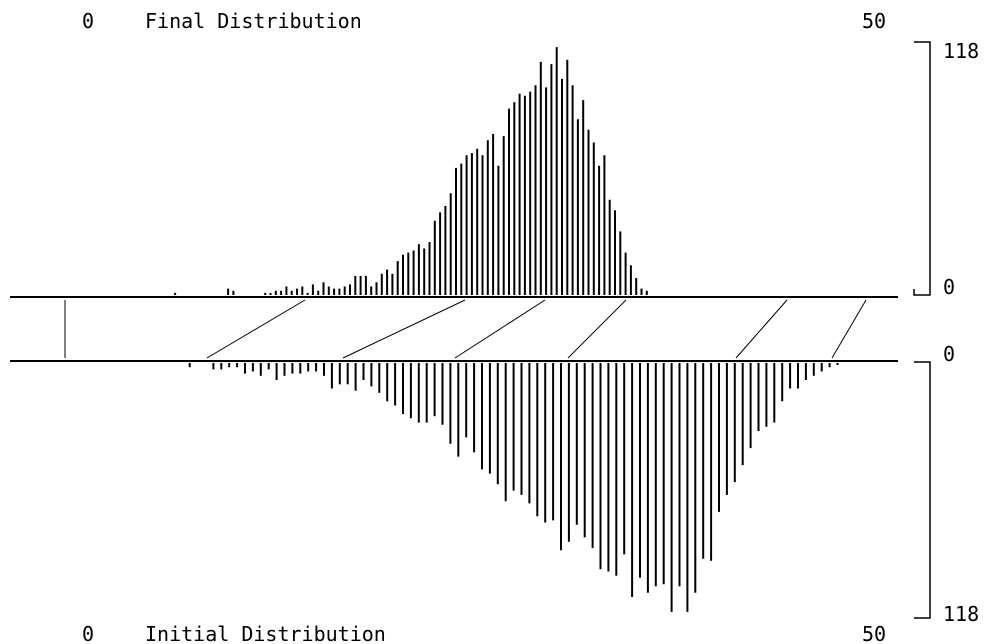 This screenshot has height=644, width=997. Describe the element at coordinates (874, 21) in the screenshot. I see `final-x-max-label: 50` at that location.